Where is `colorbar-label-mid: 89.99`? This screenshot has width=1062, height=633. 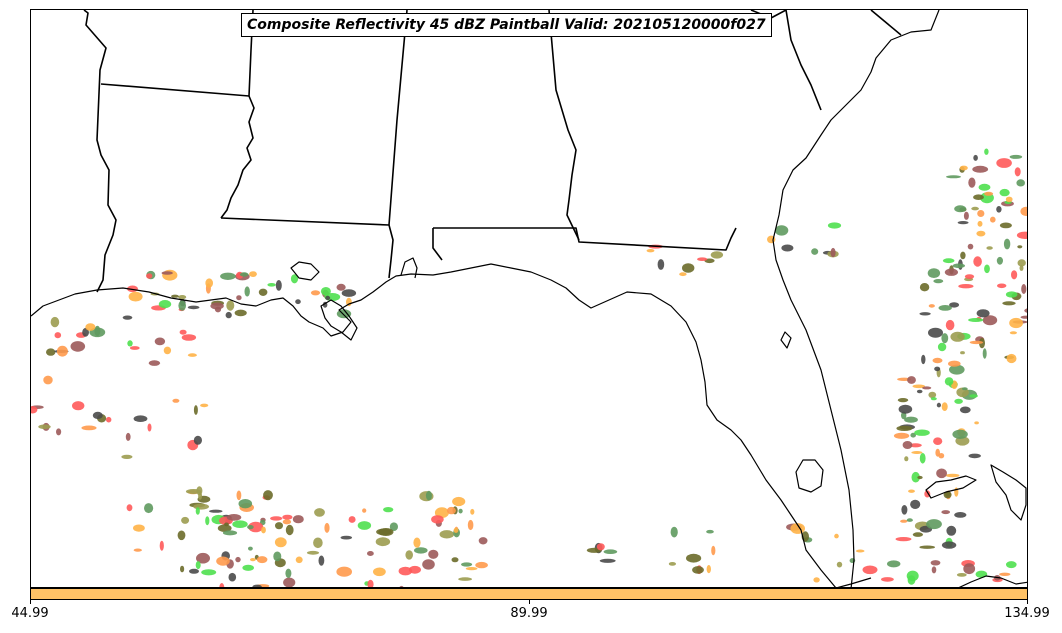 colorbar-label-mid: 89.99 is located at coordinates (529, 613).